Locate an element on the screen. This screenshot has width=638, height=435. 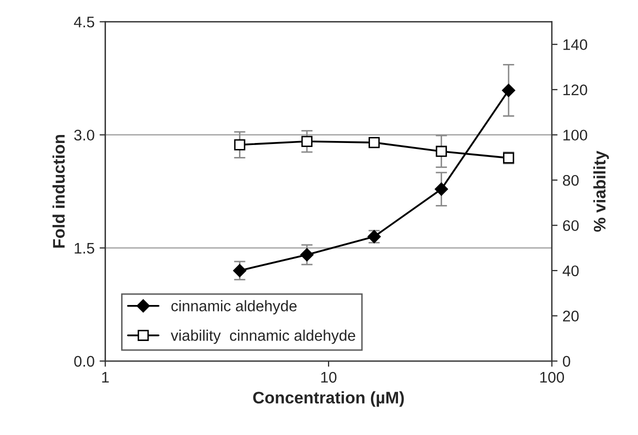
x-tick-label: 10 is located at coordinates (328, 377).